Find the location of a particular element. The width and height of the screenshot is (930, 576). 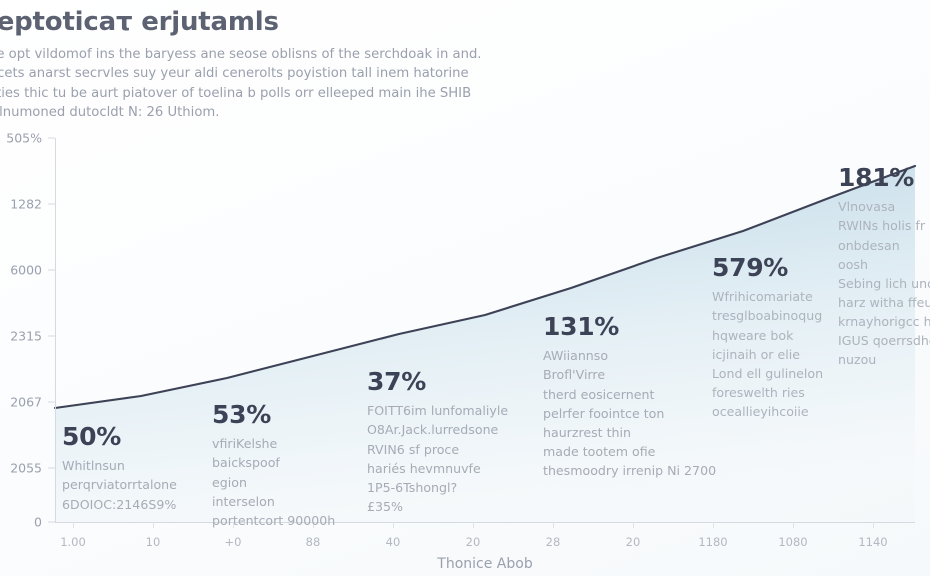

annotation-line: AWiiannso is located at coordinates (576, 356).